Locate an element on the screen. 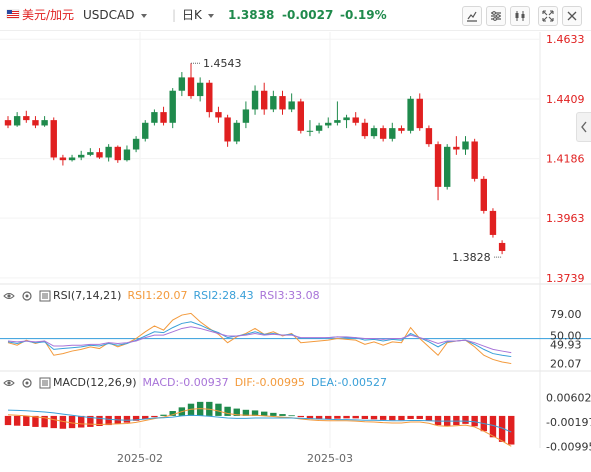 The image size is (591, 472). dea-line is located at coordinates (259, 421).